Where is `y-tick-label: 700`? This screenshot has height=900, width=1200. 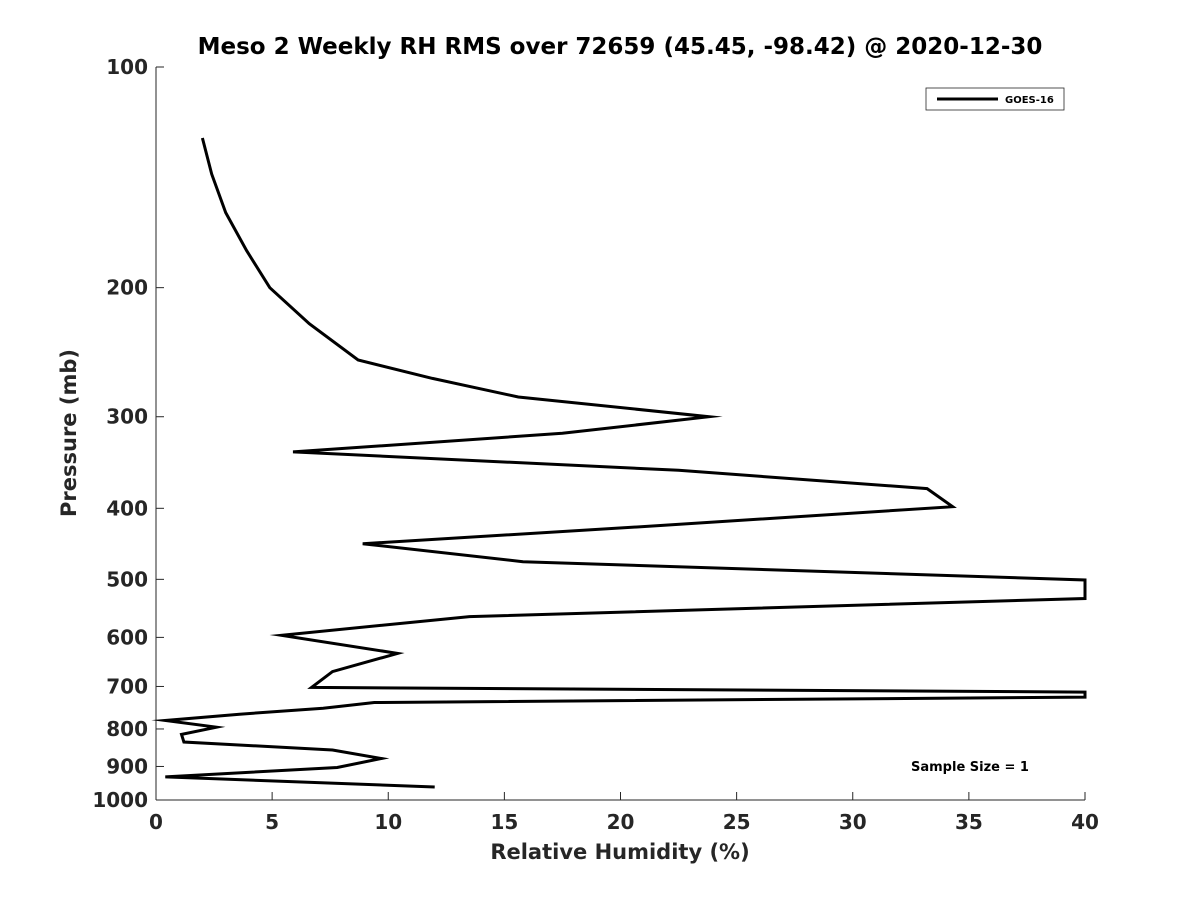
y-tick-label: 700 is located at coordinates (127, 686).